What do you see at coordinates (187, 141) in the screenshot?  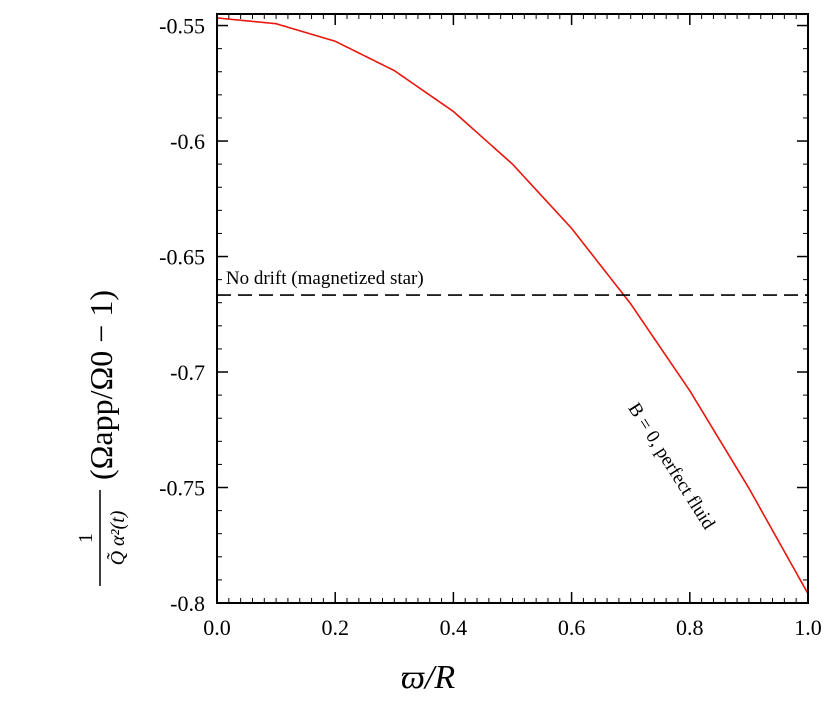 I see `y-tick-label: -0.6` at bounding box center [187, 141].